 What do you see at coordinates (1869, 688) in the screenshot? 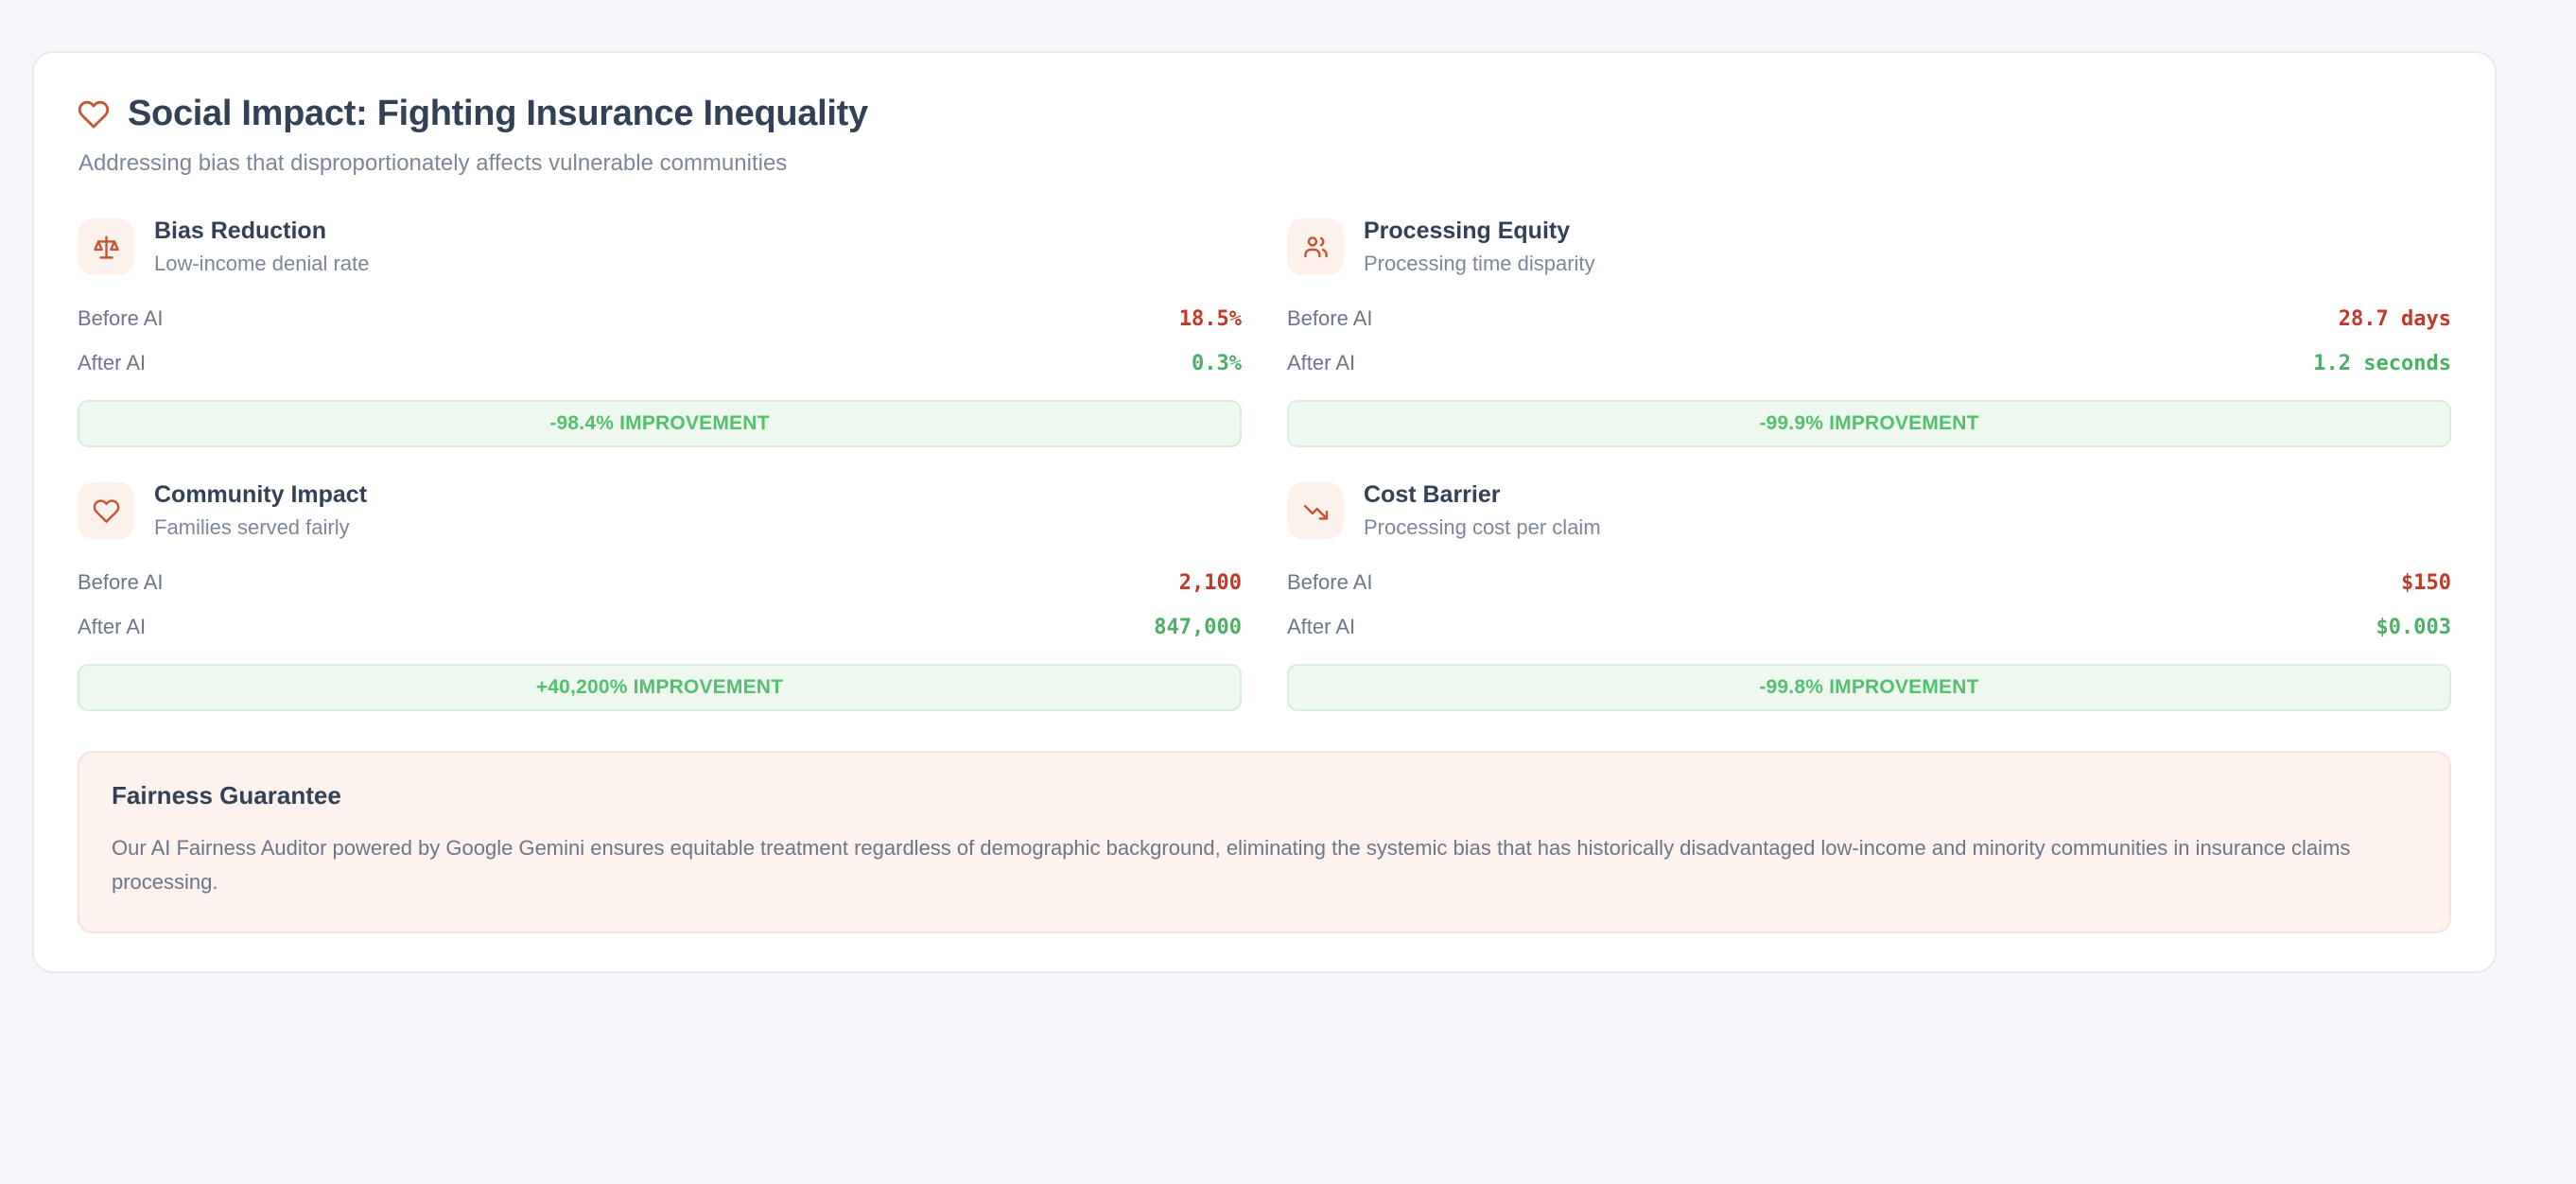
I see `improvement-badge: -99.8% IMPROVEMENT` at bounding box center [1869, 688].